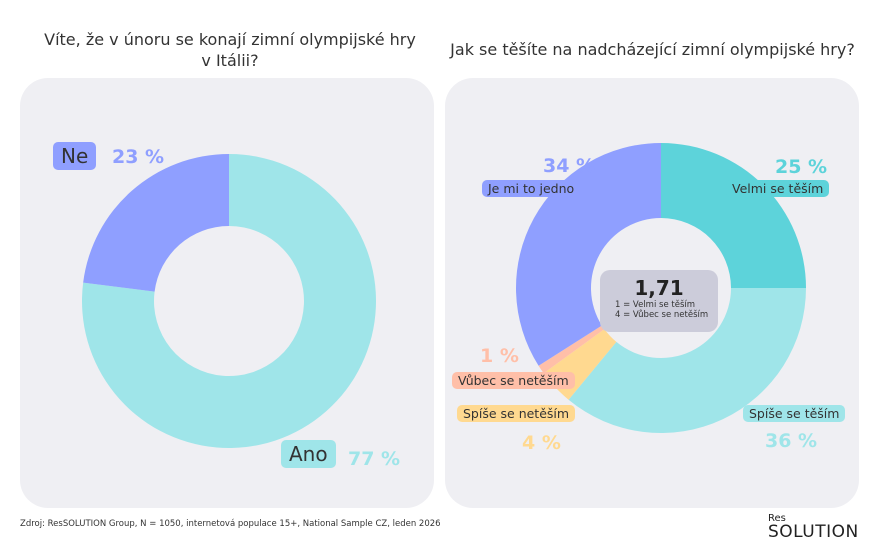  What do you see at coordinates (513, 380) in the screenshot?
I see `label-vubec: Vůbec se netěším` at bounding box center [513, 380].